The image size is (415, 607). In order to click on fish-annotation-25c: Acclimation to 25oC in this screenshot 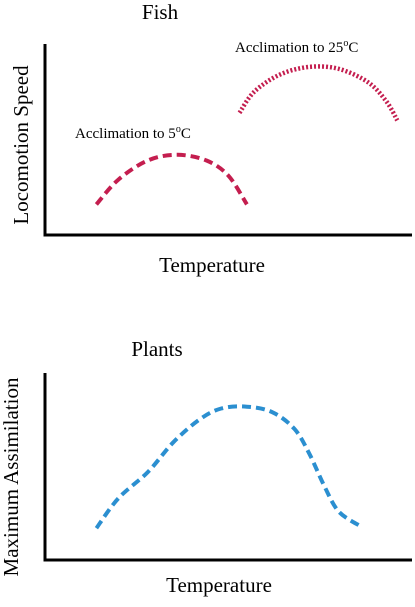, I will do `click(296, 47)`.